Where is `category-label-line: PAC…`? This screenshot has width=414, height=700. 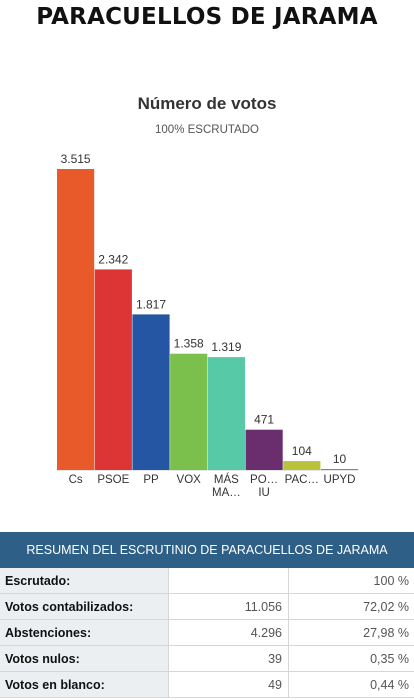
category-label-line: PAC… is located at coordinates (301, 480).